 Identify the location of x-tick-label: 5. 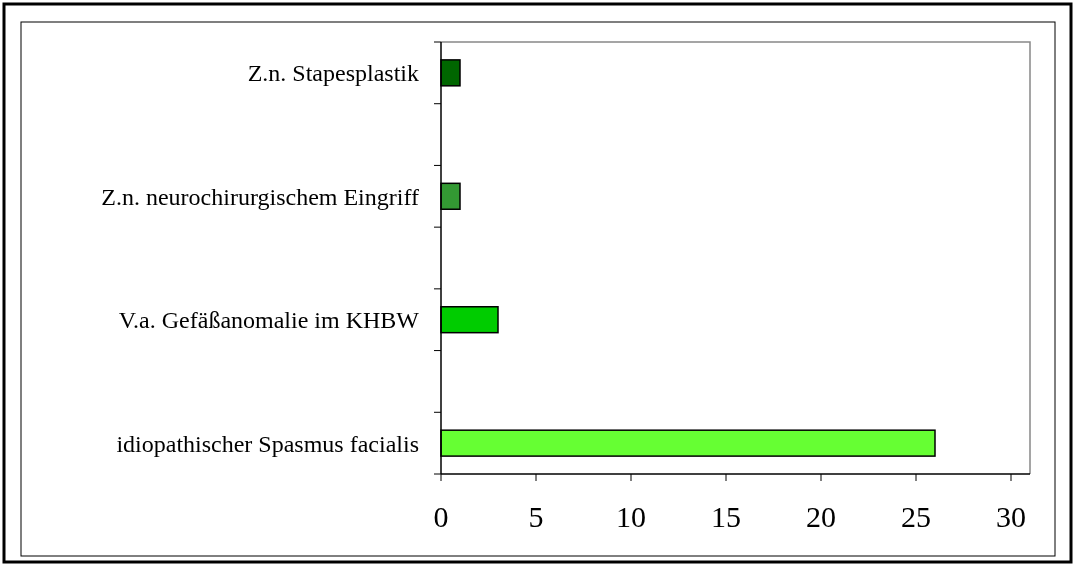
(536, 516).